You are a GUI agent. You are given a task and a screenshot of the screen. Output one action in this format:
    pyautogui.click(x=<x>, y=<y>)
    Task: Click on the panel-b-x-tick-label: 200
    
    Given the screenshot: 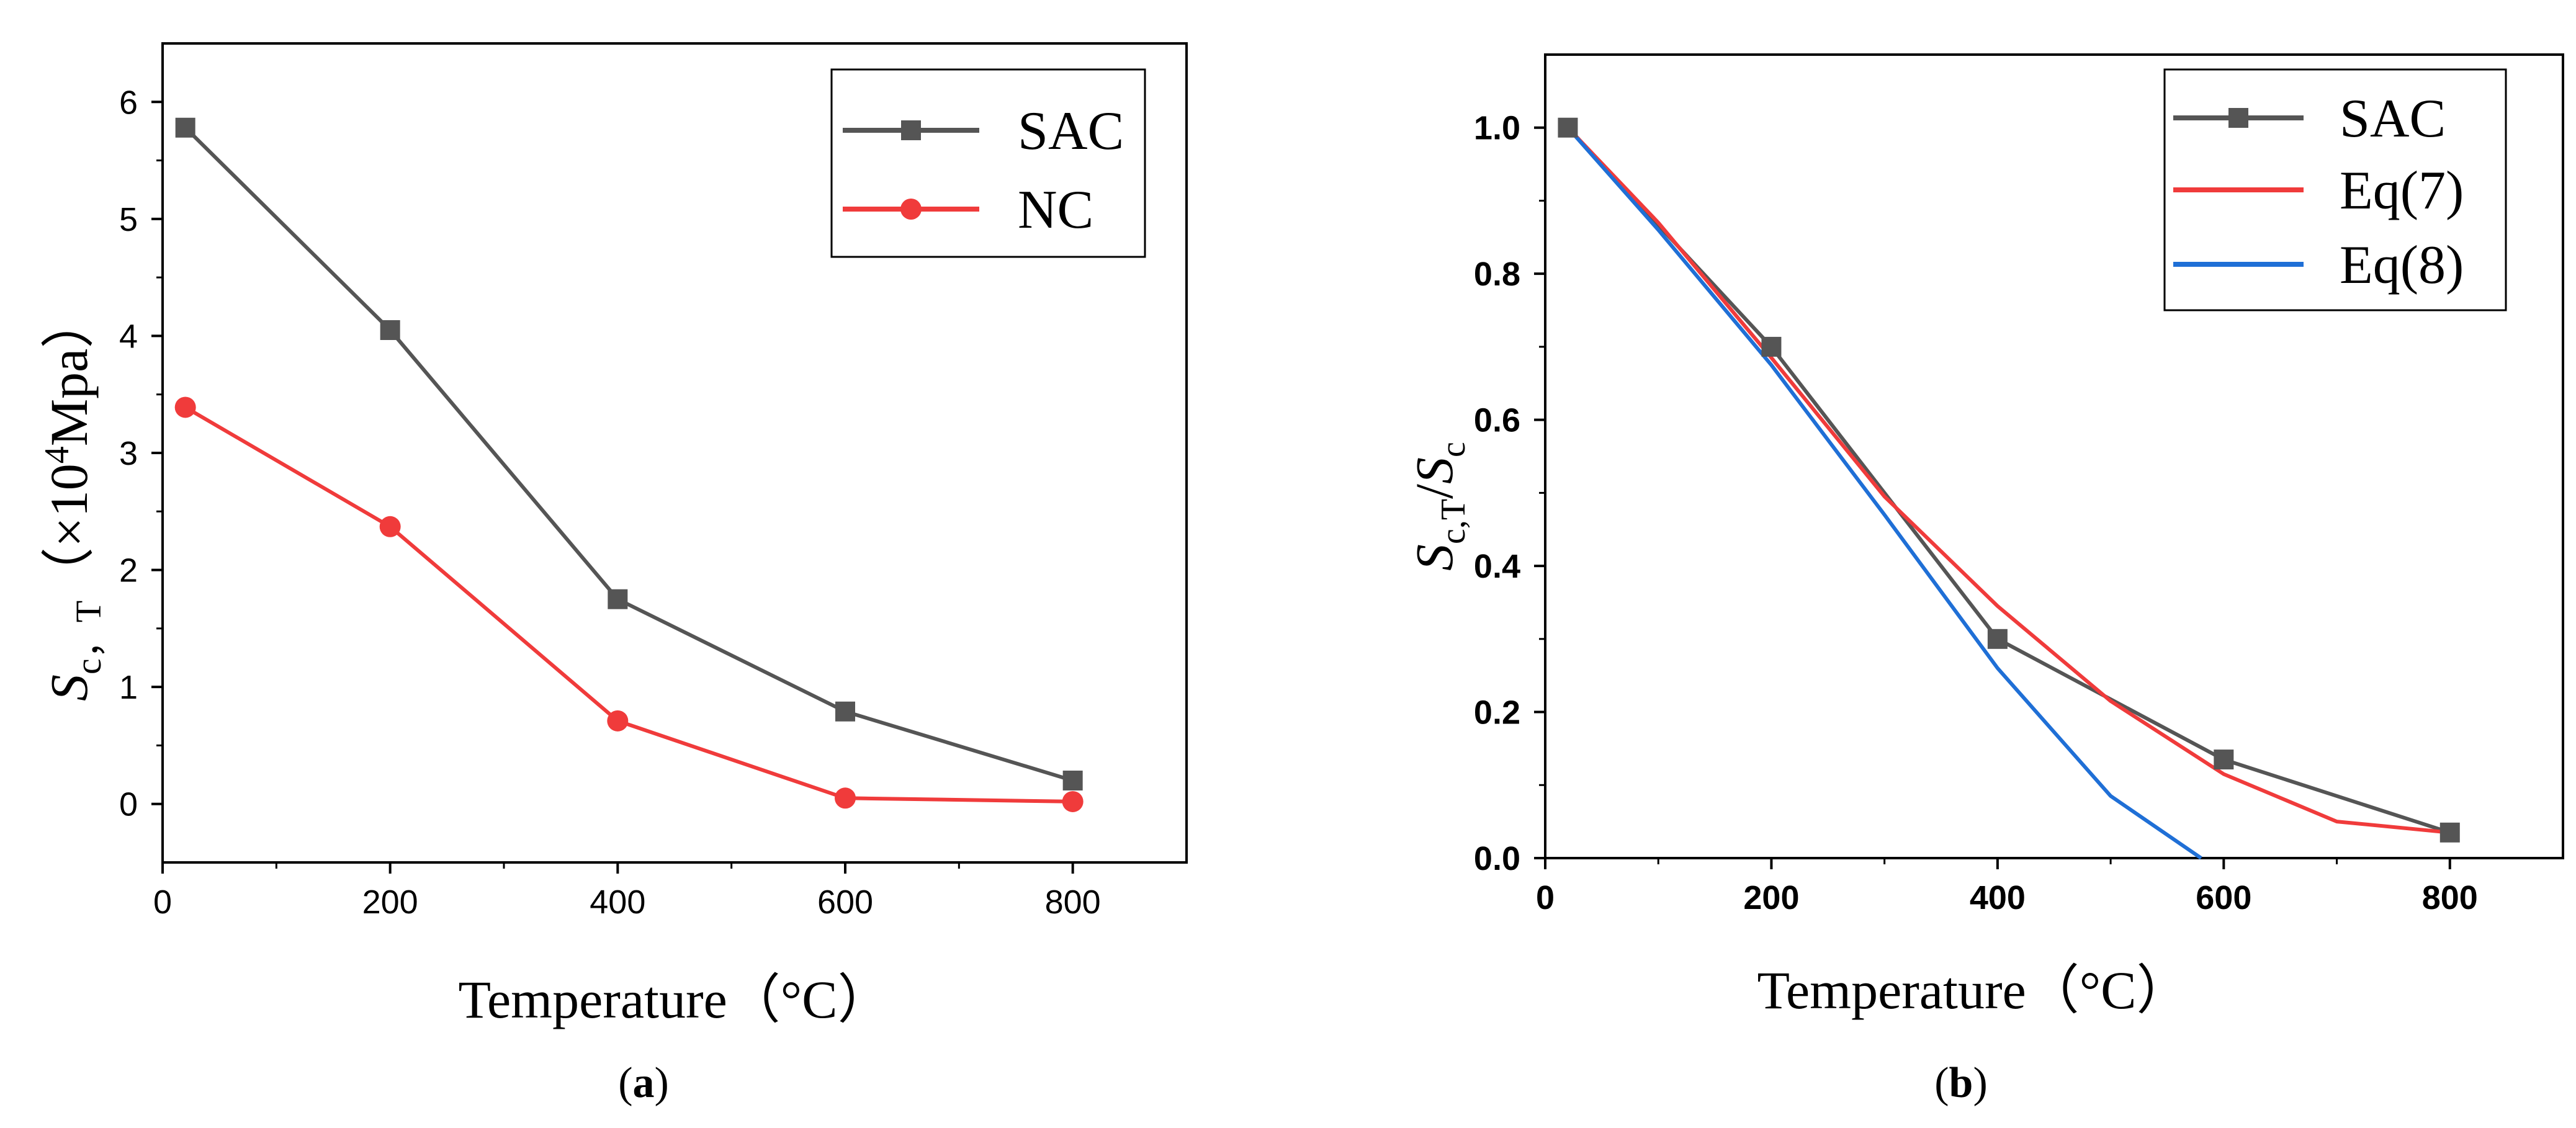 What is the action you would take?
    pyautogui.click(x=1771, y=897)
    